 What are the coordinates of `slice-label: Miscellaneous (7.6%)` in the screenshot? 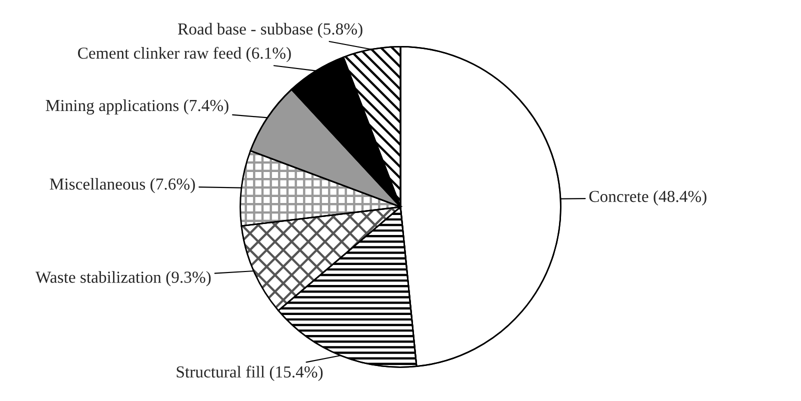 It's located at (122, 186).